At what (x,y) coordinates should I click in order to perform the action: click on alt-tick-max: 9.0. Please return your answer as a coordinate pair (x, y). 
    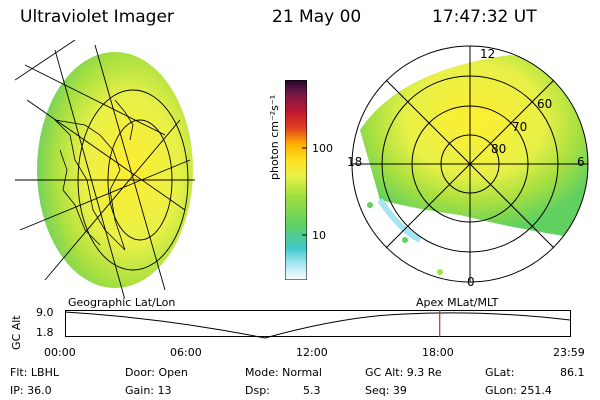
    Looking at the image, I should click on (45, 312).